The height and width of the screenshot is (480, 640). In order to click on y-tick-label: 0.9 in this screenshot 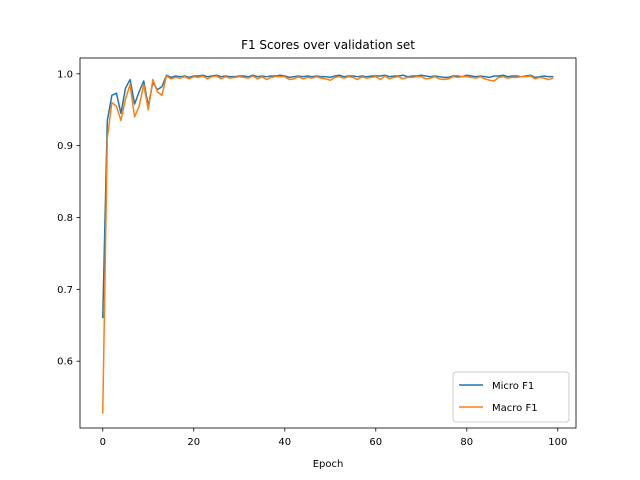, I will do `click(65, 146)`.